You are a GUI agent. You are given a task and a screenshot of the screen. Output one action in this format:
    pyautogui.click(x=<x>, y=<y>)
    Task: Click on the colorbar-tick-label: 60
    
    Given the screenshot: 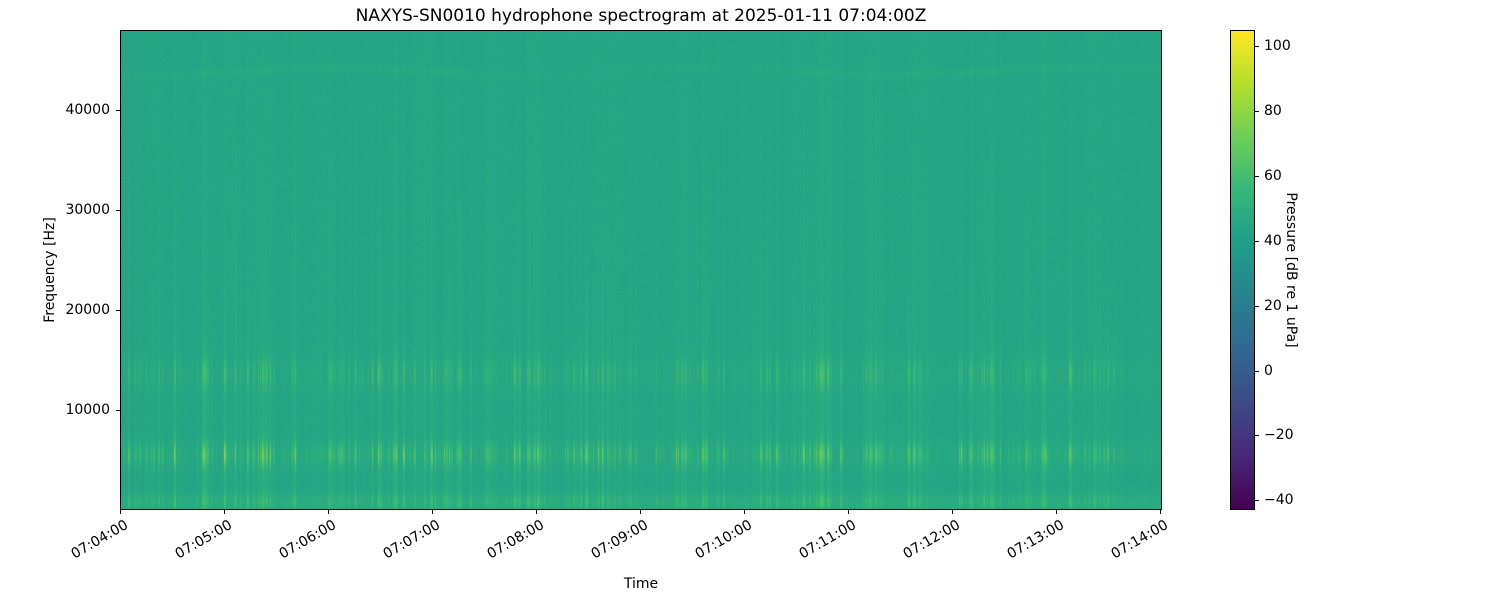 What is the action you would take?
    pyautogui.click(x=1273, y=176)
    